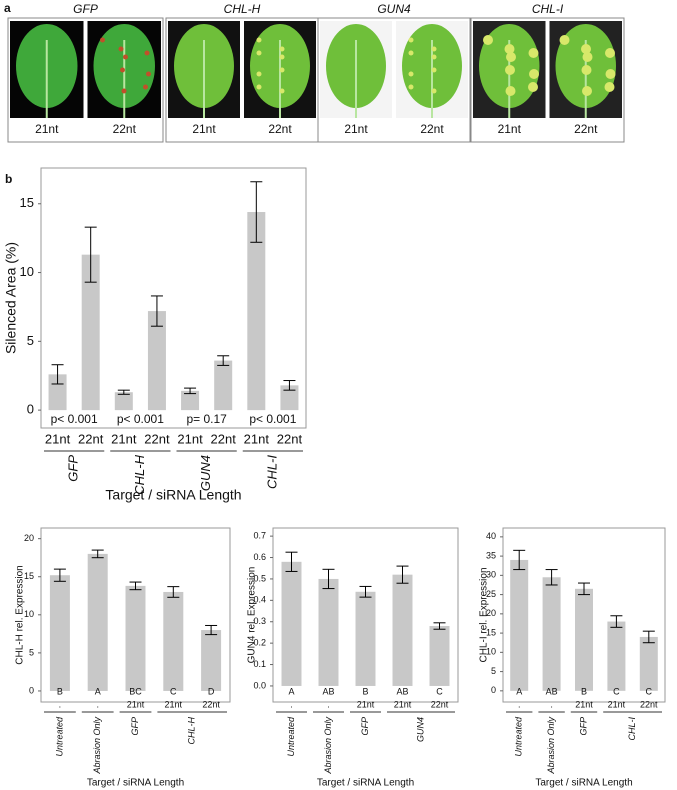 This screenshot has width=677, height=790. Describe the element at coordinates (259, 557) in the screenshot. I see `y-tick-label: 0.6` at that location.